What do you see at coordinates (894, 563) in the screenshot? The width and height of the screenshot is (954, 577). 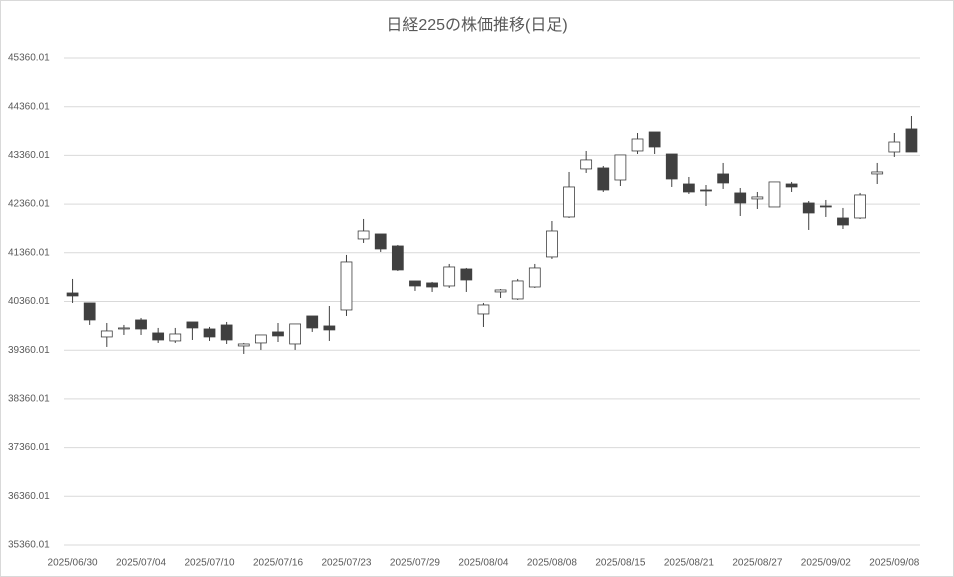 I see `x-tick-label: 2025/09/08` at bounding box center [894, 563].